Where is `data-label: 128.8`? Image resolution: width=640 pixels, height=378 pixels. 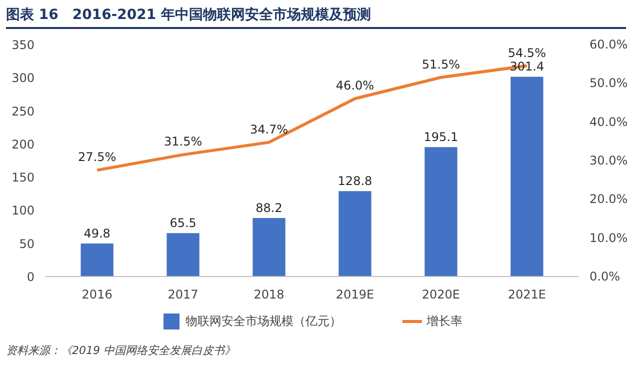 data-label: 128.8 is located at coordinates (355, 181).